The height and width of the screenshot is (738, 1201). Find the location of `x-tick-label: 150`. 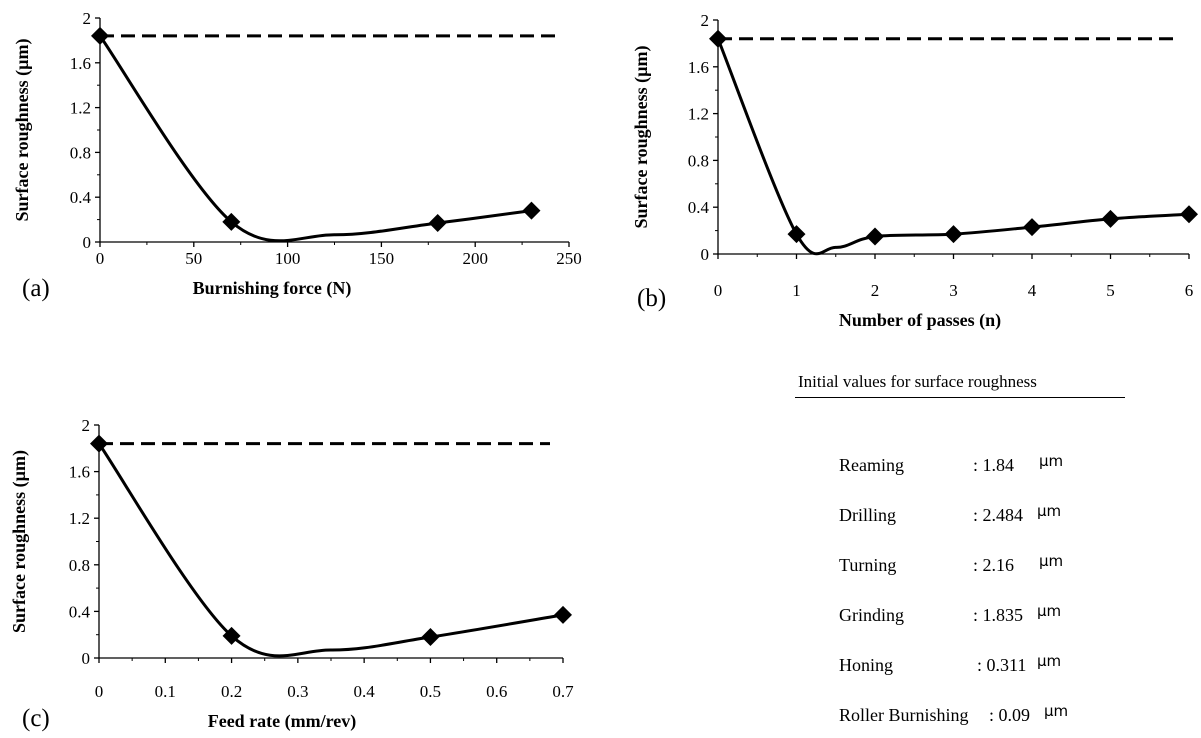

x-tick-label: 150 is located at coordinates (382, 258).